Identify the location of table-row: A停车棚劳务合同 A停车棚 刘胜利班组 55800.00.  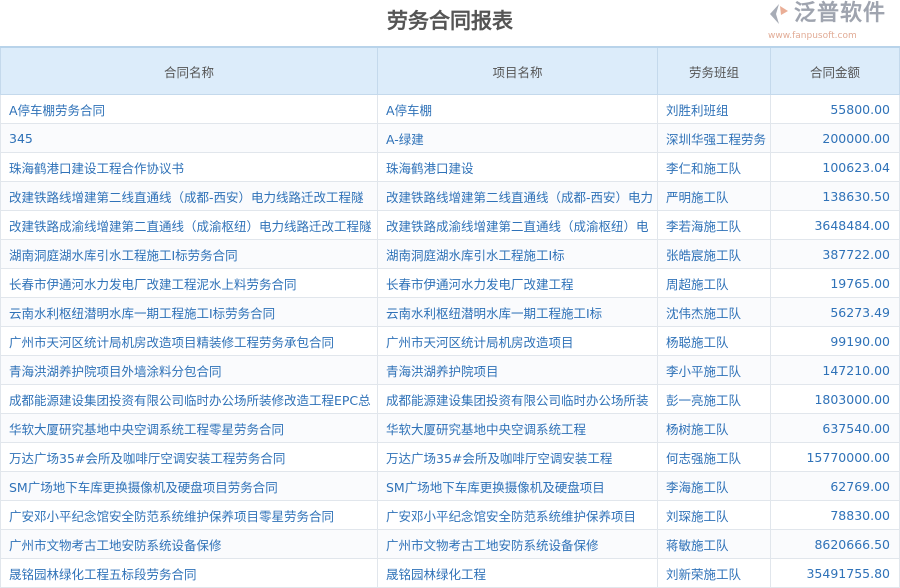
(450, 109).